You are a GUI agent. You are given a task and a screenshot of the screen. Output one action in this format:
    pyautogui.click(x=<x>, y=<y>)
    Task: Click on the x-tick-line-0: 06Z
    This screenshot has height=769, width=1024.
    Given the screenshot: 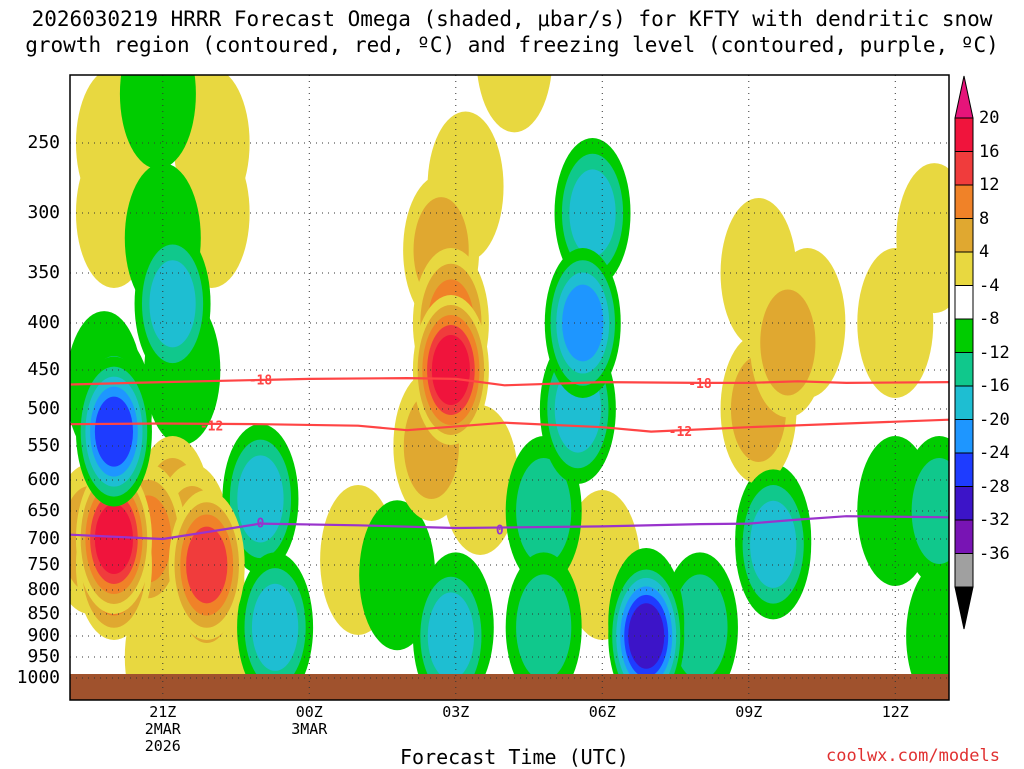 What is the action you would take?
    pyautogui.click(x=602, y=712)
    